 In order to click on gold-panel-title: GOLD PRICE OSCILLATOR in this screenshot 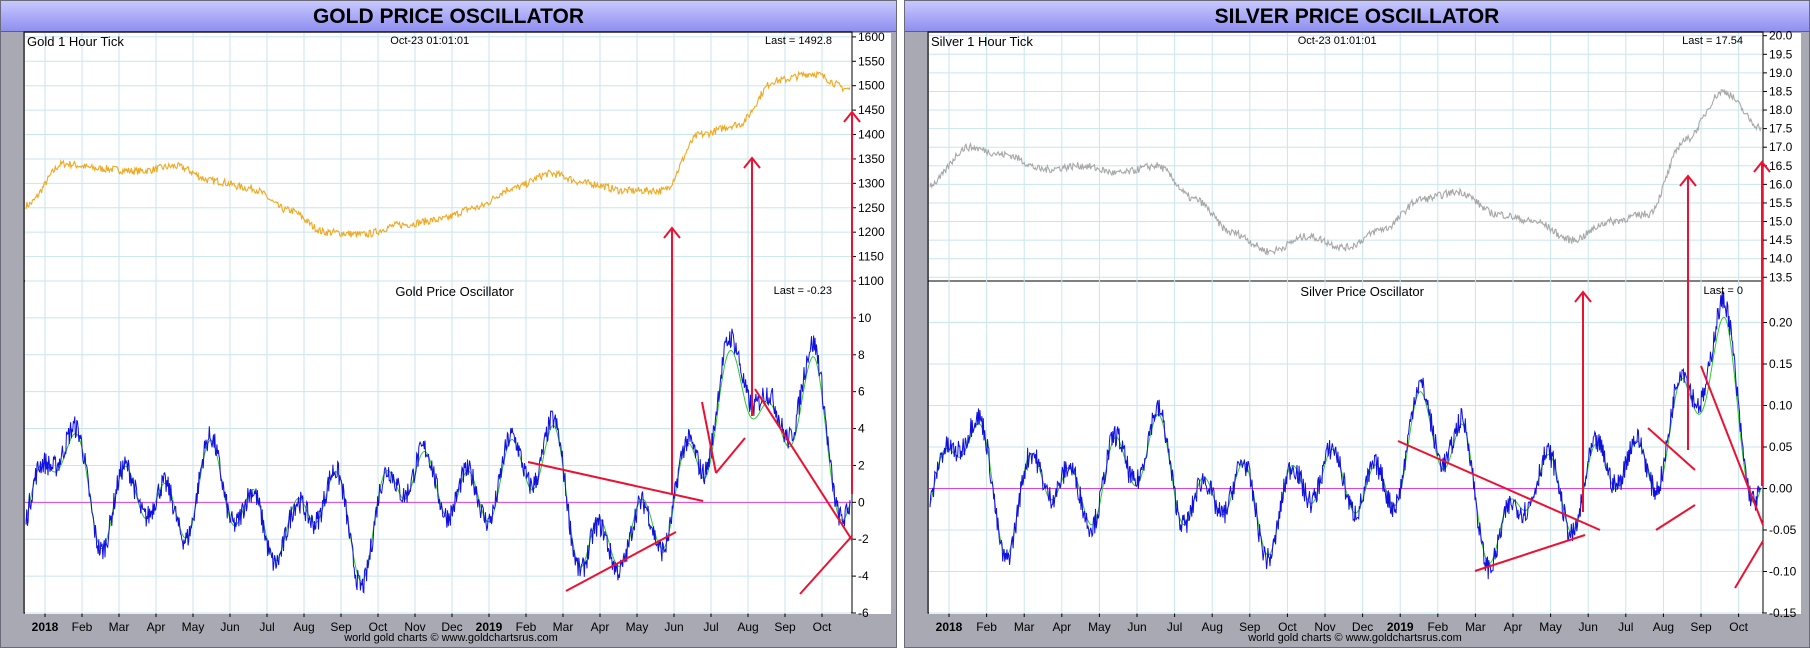, I will do `click(448, 16)`.